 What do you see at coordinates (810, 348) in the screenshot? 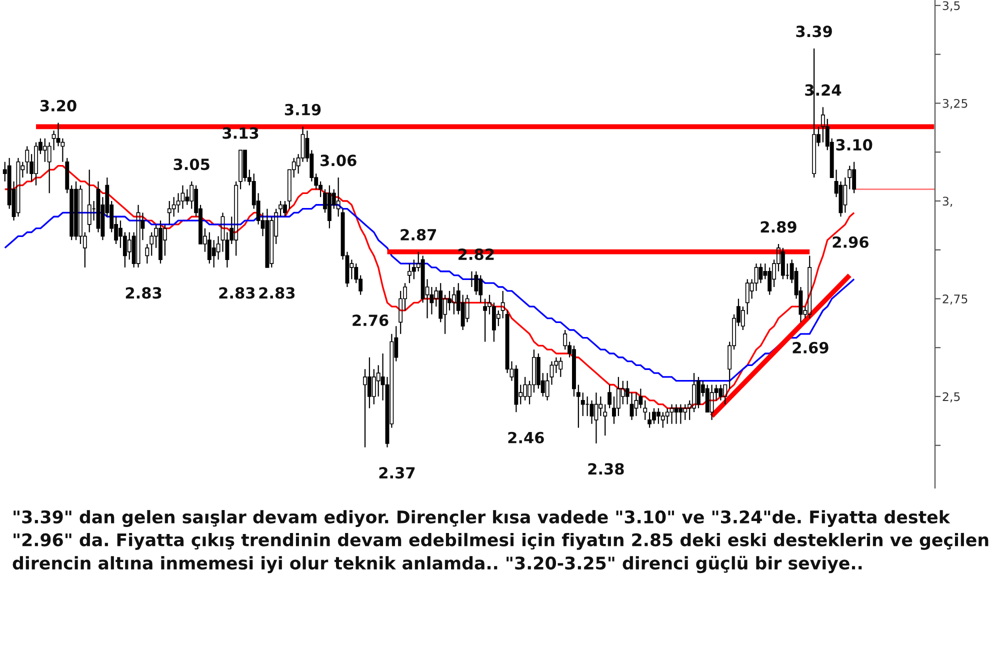
I see `text: 2.69` at bounding box center [810, 348].